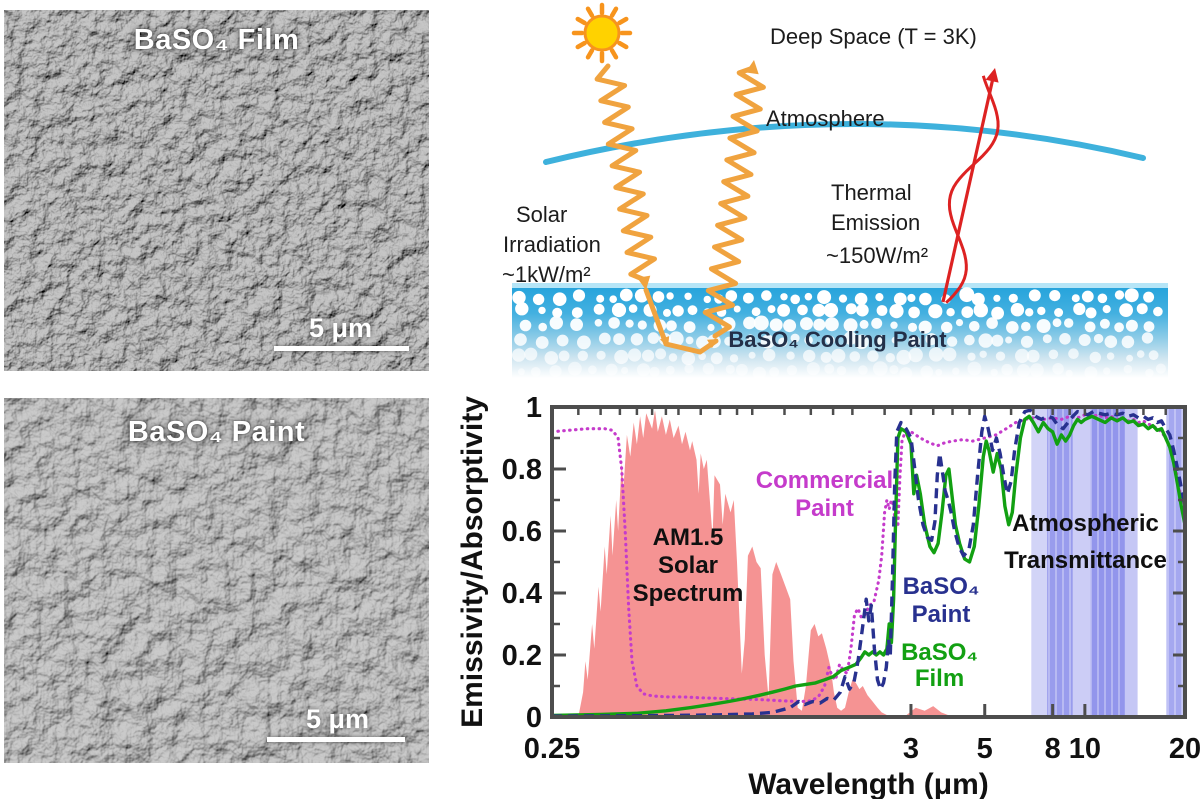 This screenshot has height=799, width=1200. Describe the element at coordinates (341, 348) in the screenshot. I see `sem-film-scale-bar` at that location.